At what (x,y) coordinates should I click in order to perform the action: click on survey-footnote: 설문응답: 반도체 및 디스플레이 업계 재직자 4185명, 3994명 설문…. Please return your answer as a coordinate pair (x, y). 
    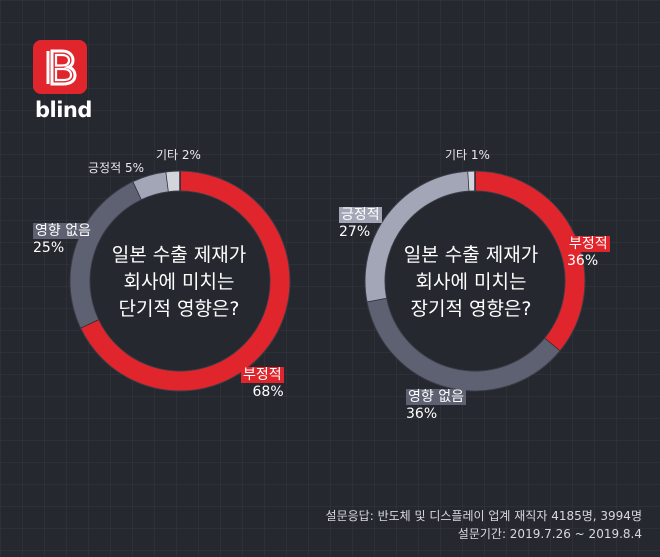
    Looking at the image, I should click on (484, 525).